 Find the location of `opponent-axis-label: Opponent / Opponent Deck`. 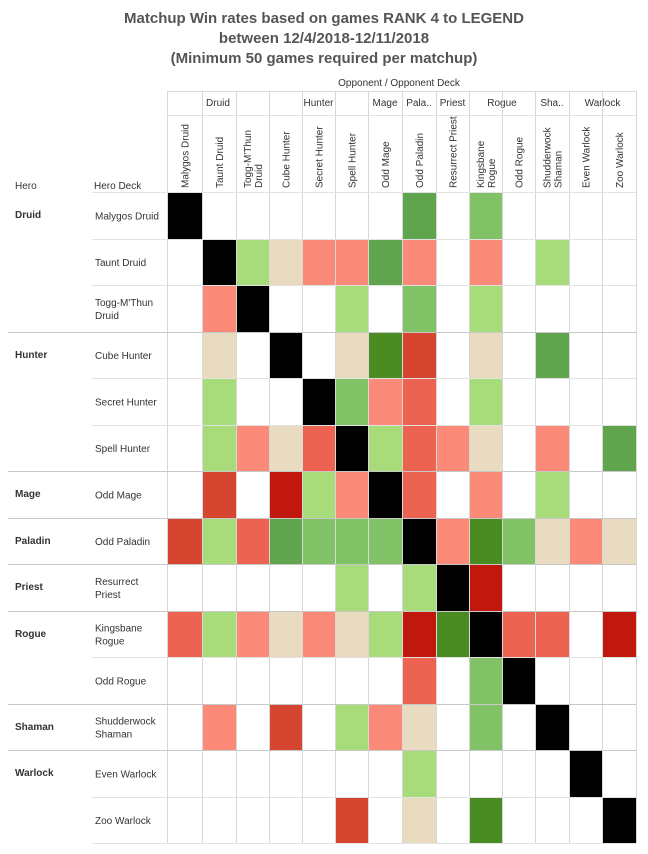

opponent-axis-label: Opponent / Opponent Deck is located at coordinates (399, 83).